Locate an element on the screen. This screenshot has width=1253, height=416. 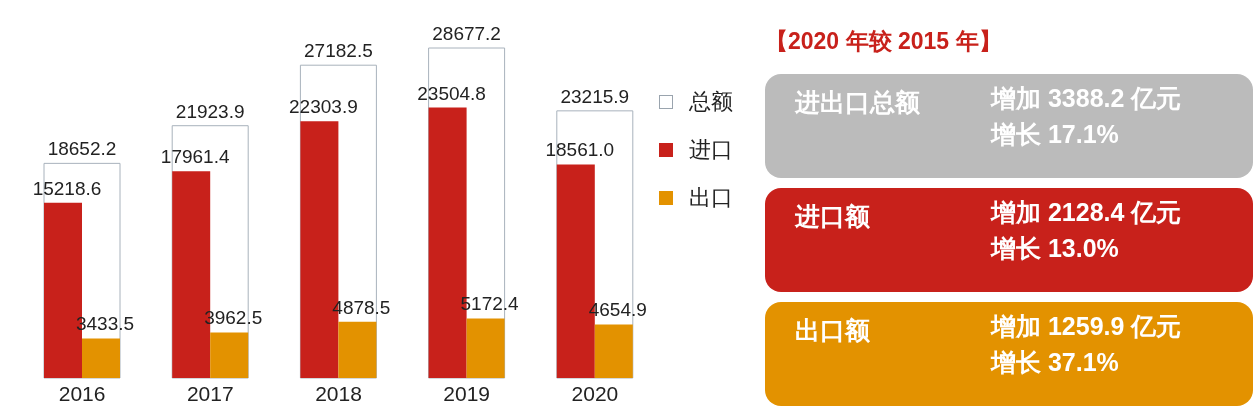
rounded-panel: 进口额 增加 2128.4 亿元 增长 13.0% is located at coordinates (1009, 240).